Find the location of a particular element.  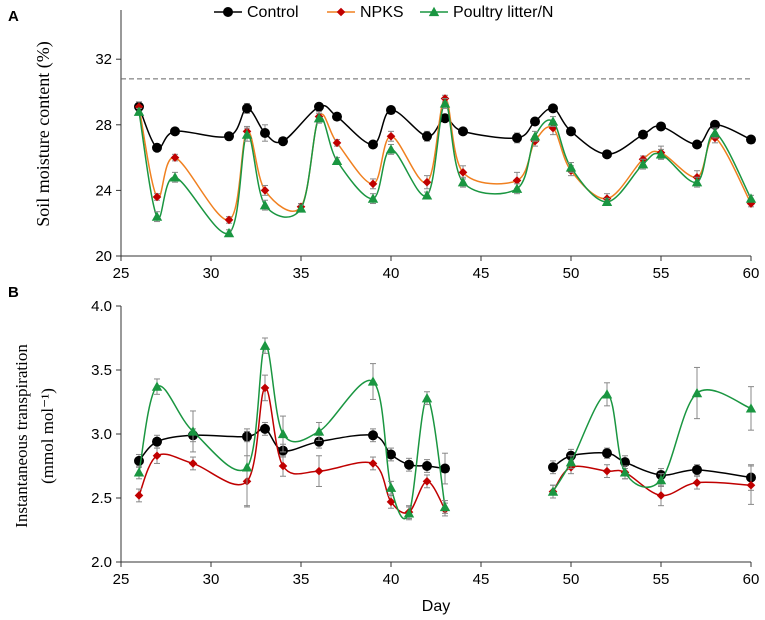

panel-a-xtick-label: 60 is located at coordinates (751, 273).